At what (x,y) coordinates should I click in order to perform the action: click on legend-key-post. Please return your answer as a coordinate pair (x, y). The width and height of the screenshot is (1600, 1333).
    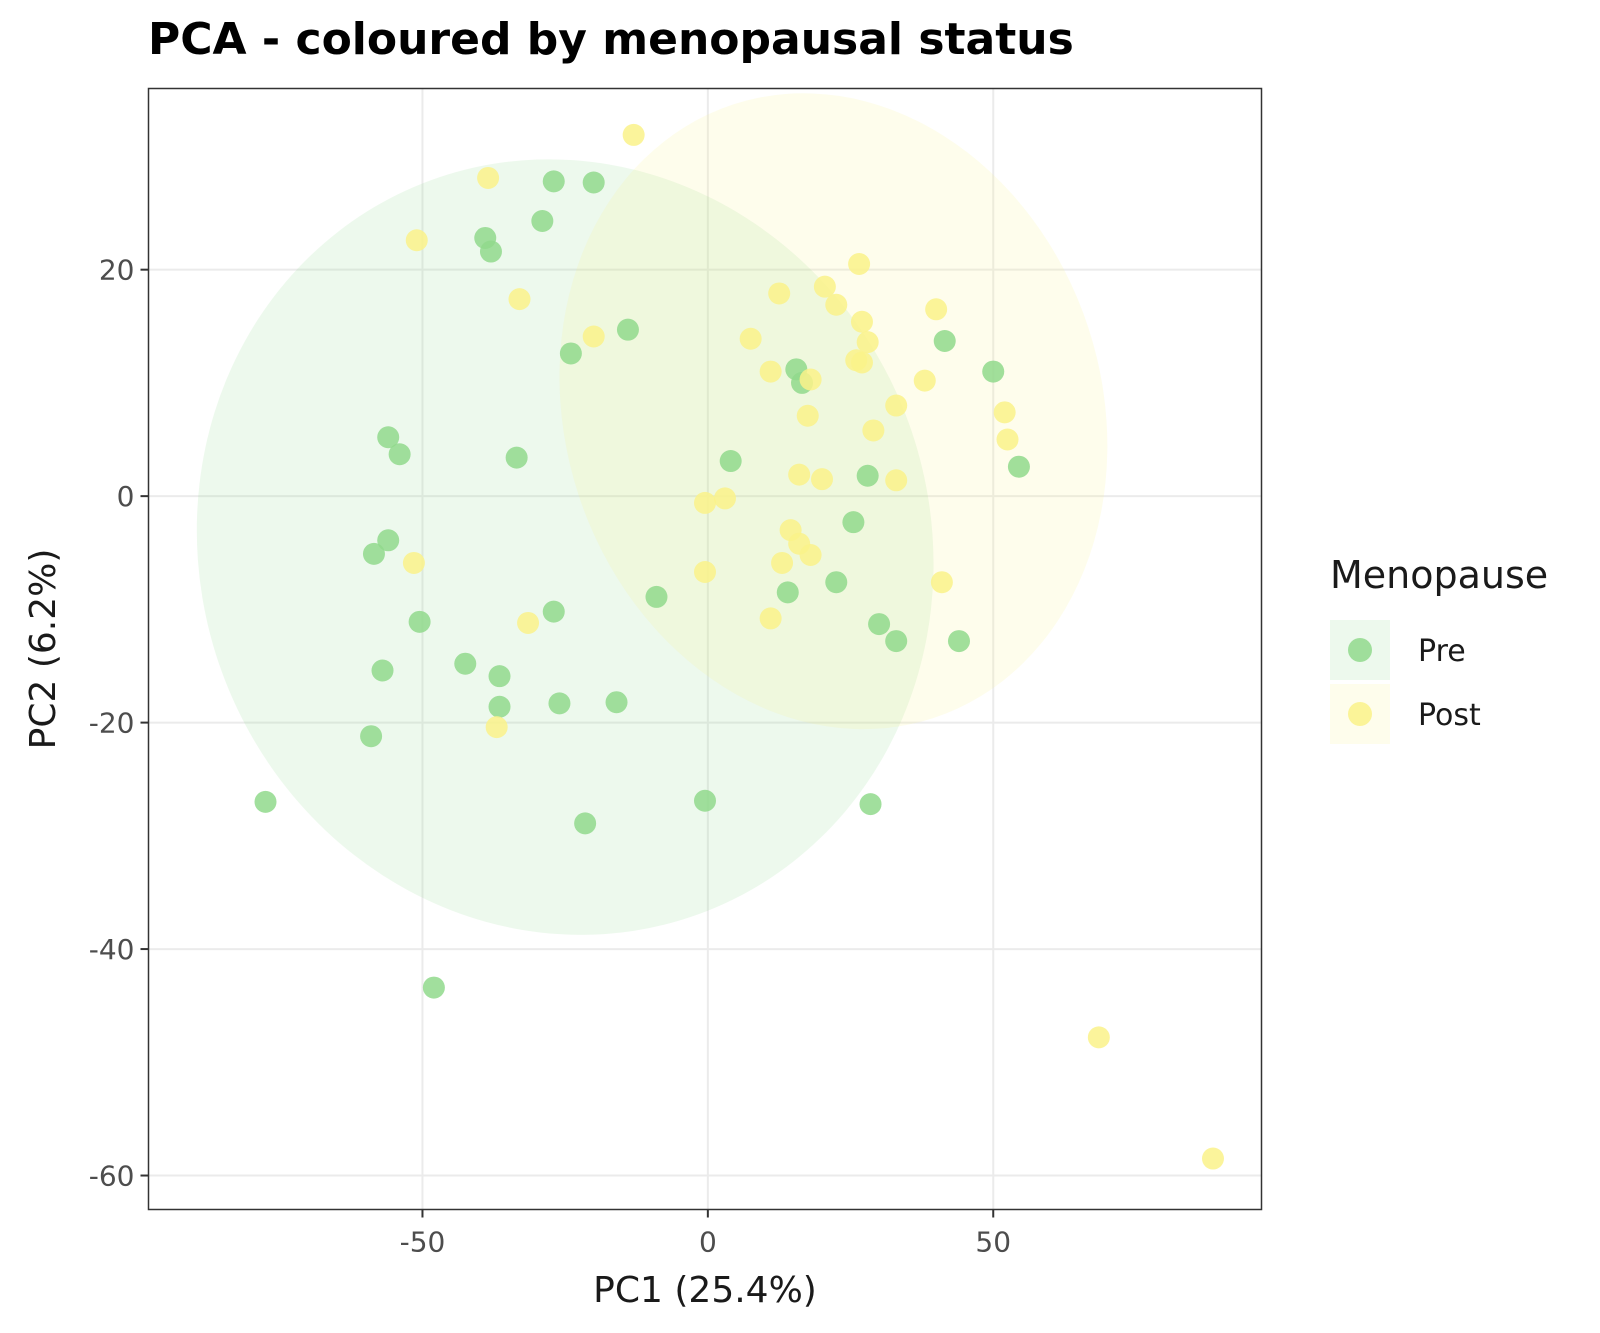
    Looking at the image, I should click on (1360, 714).